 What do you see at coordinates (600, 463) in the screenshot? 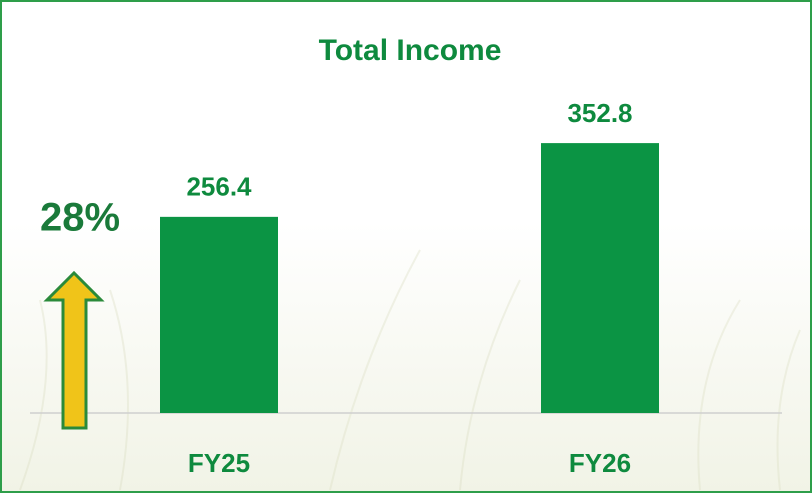
I see `x-tick-label: FY26` at bounding box center [600, 463].